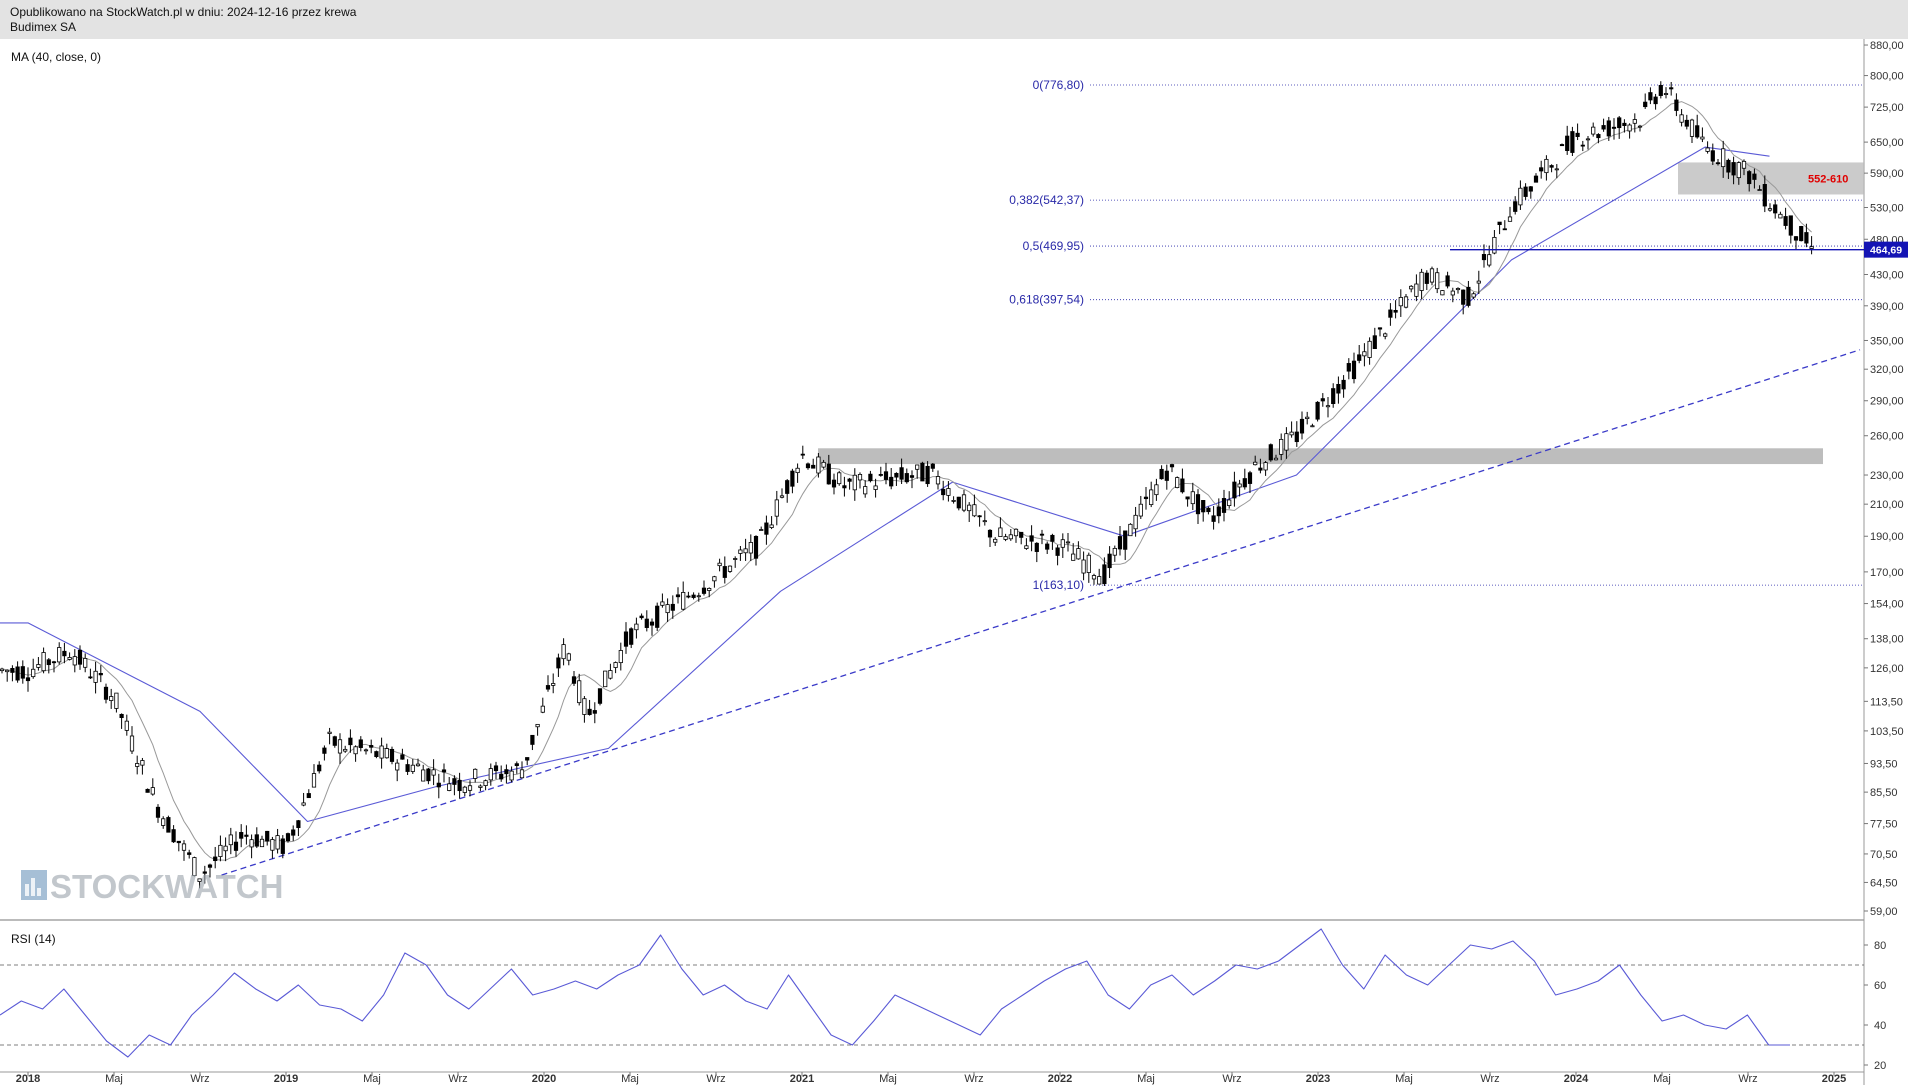 The width and height of the screenshot is (1908, 1085). Describe the element at coordinates (1880, 1026) in the screenshot. I see `rsi-tick-label: 40` at that location.